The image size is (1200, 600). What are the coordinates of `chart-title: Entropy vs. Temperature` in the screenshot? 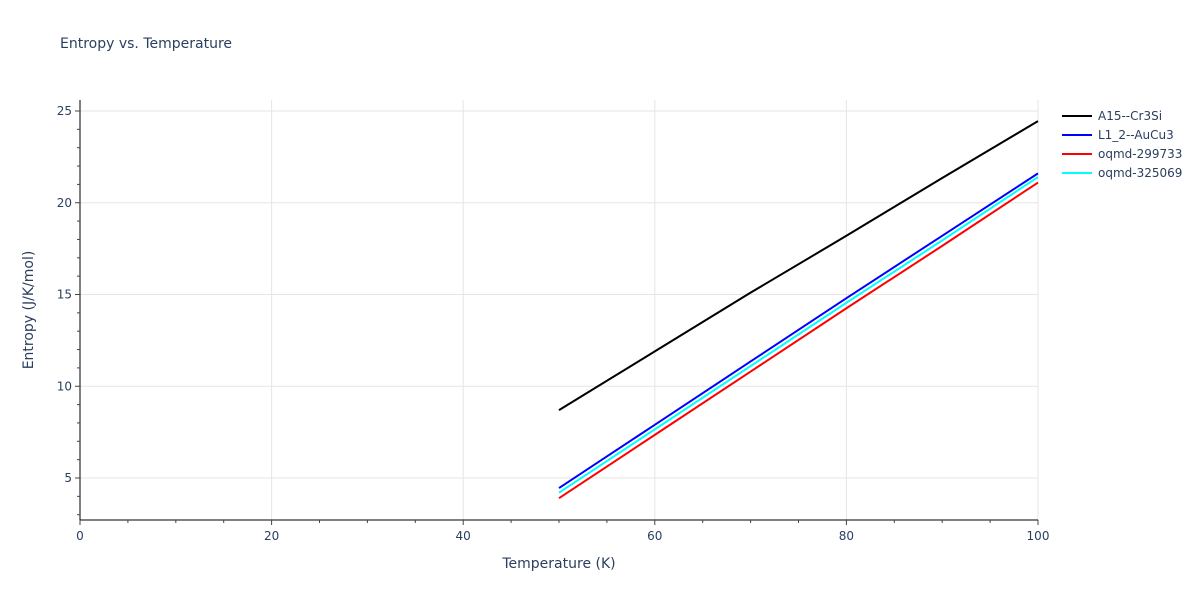 It's located at (146, 44).